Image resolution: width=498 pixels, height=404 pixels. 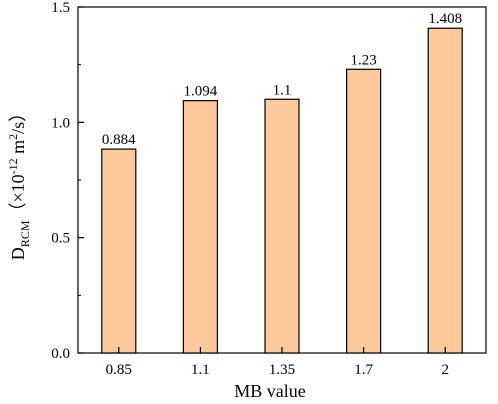 What do you see at coordinates (119, 140) in the screenshot?
I see `data-label: 0.884` at bounding box center [119, 140].